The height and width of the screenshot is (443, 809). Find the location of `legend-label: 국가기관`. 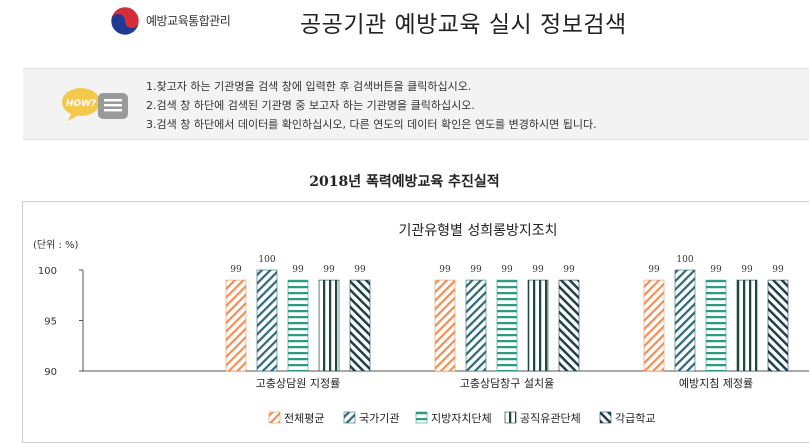

legend-label: 국가기관 is located at coordinates (379, 418).